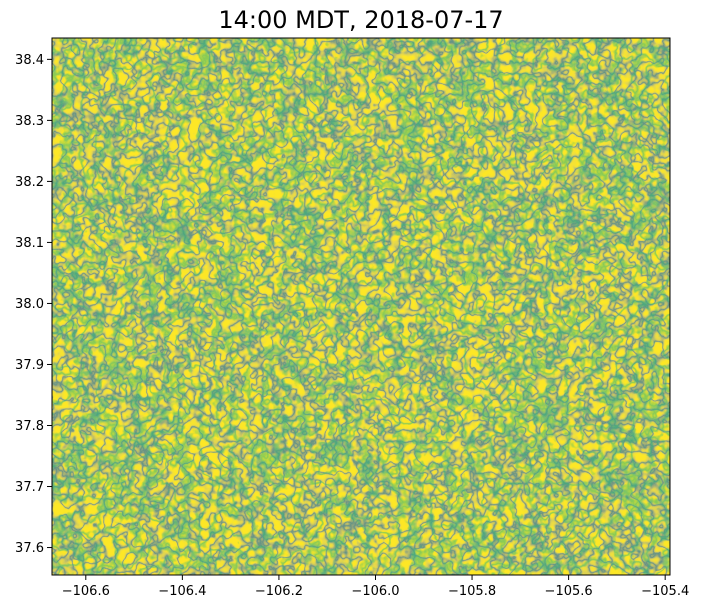  Describe the element at coordinates (182, 591) in the screenshot. I see `x-tick-label: −106.4` at that location.